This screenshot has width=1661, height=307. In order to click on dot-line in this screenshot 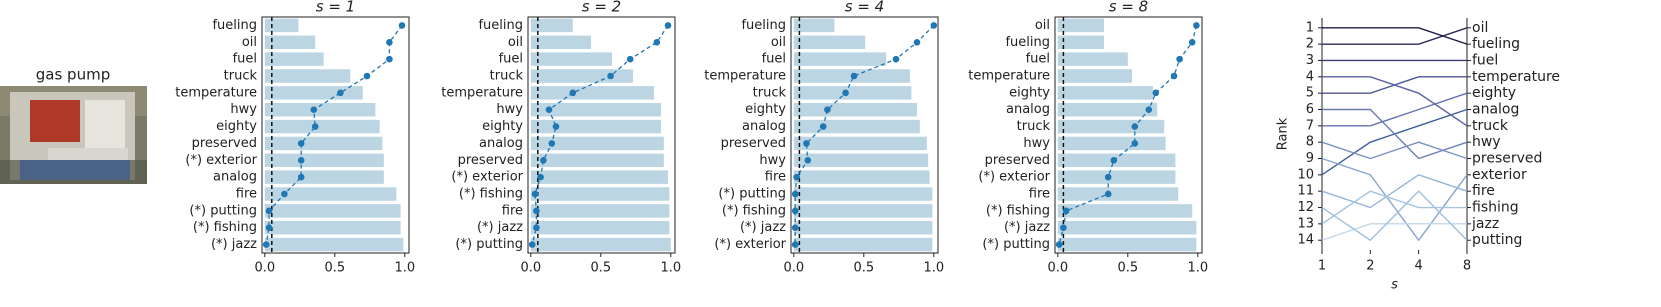, I will do `click(1128, 135)`.